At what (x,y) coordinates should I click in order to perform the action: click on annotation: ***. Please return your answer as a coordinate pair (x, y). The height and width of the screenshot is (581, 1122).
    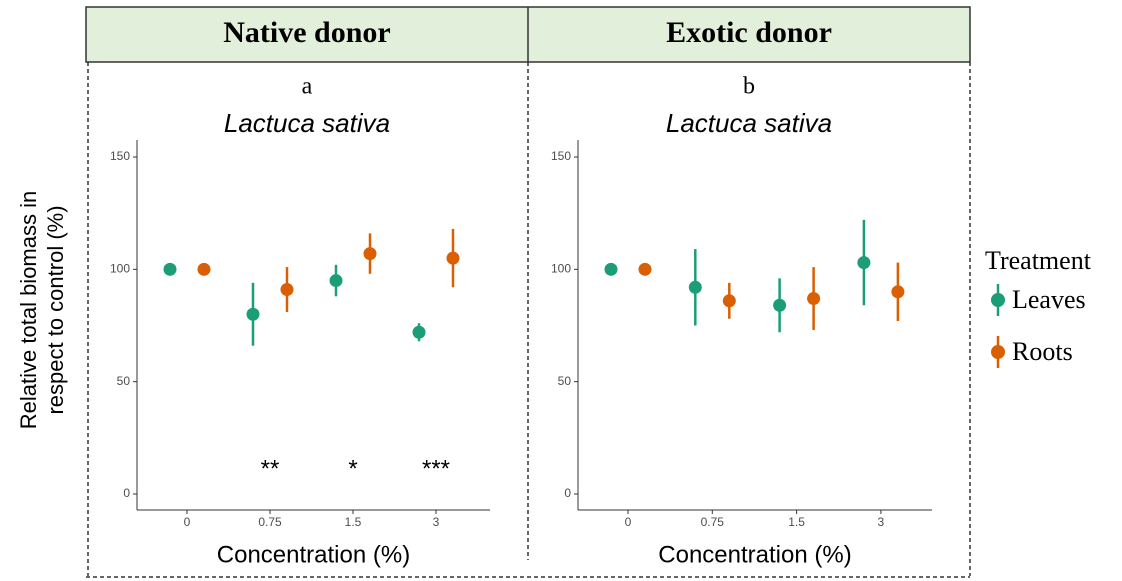
    Looking at the image, I should click on (436, 468).